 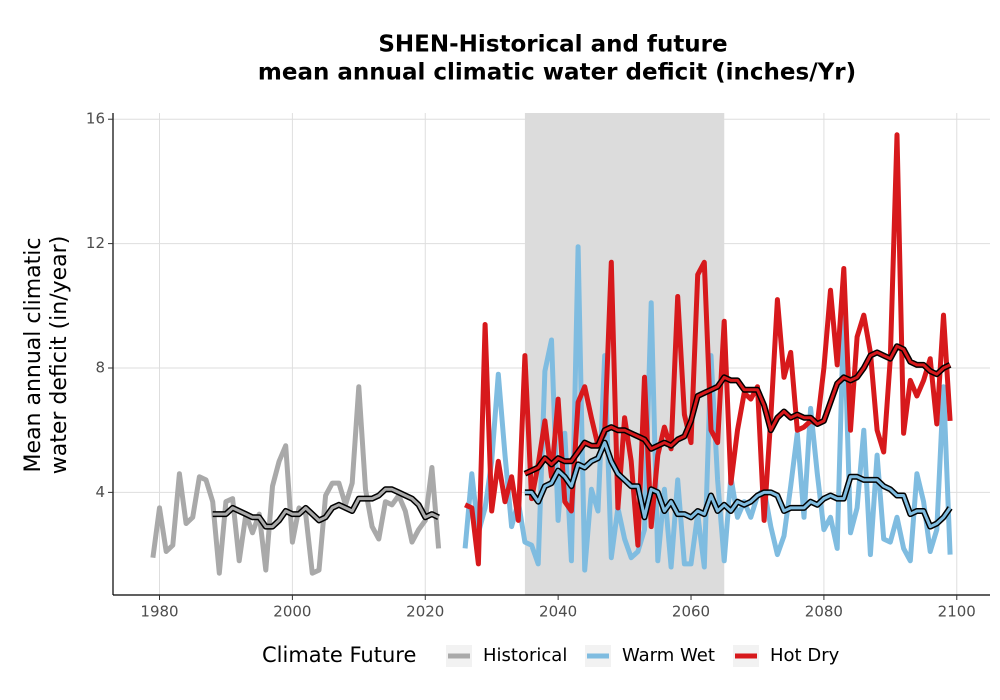 I want to click on x-tick-label: 2040, so click(x=558, y=612).